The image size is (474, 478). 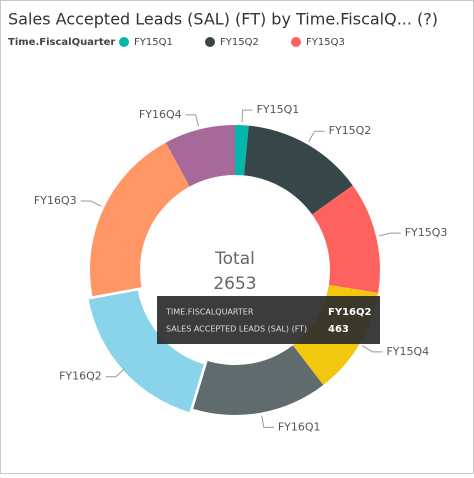 What do you see at coordinates (350, 130) in the screenshot?
I see `data-label: FY15Q2` at bounding box center [350, 130].